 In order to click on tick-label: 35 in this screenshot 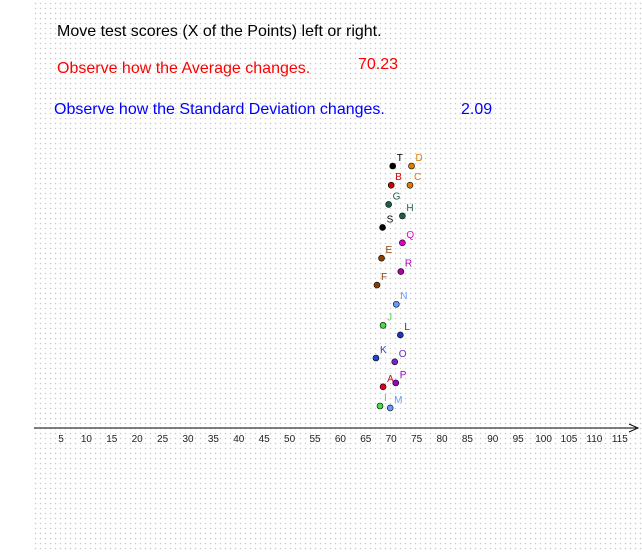, I will do `click(214, 439)`.